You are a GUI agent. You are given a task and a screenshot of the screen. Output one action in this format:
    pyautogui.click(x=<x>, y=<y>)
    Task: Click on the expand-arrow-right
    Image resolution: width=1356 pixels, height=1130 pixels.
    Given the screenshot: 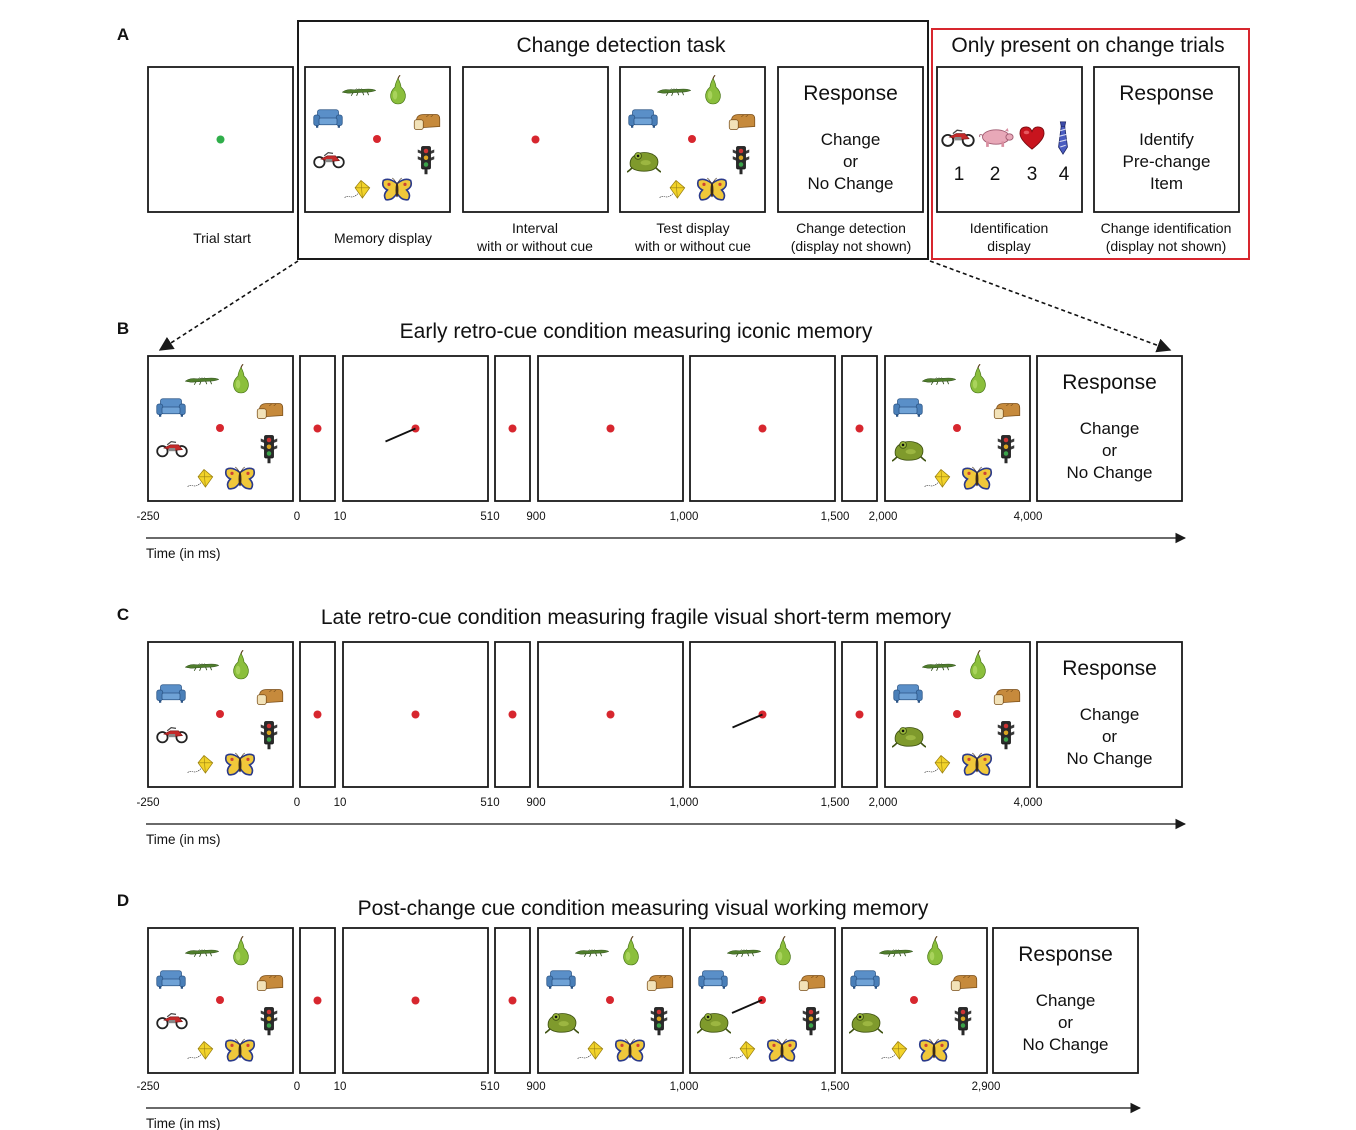 What is the action you would take?
    pyautogui.click(x=1050, y=306)
    